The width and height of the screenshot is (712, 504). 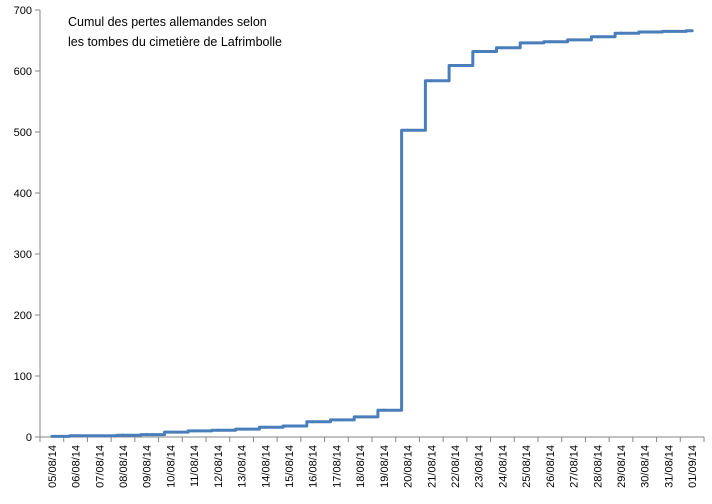 What do you see at coordinates (53, 466) in the screenshot?
I see `x-tick-label: 05/08/14` at bounding box center [53, 466].